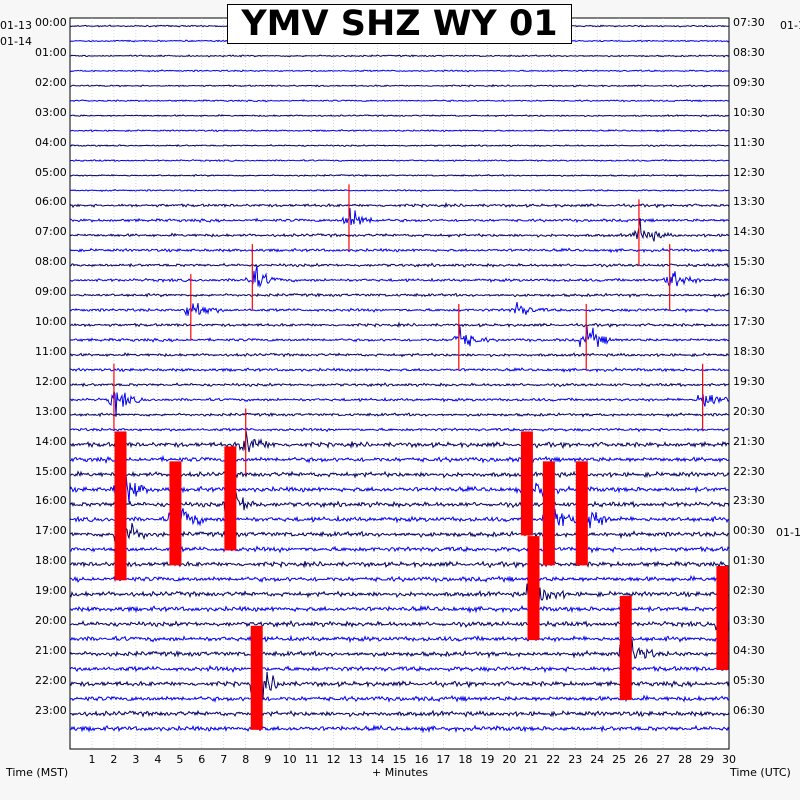 This screenshot has height=800, width=800. Describe the element at coordinates (51, 381) in the screenshot. I see `left-hour-label: 12:00` at that location.